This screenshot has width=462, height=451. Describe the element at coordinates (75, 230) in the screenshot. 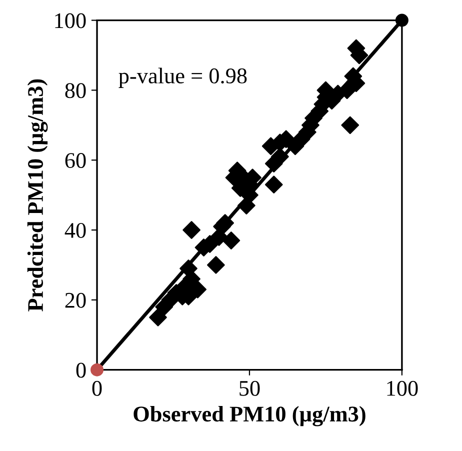

I see `y-tick-label: 40` at that location.